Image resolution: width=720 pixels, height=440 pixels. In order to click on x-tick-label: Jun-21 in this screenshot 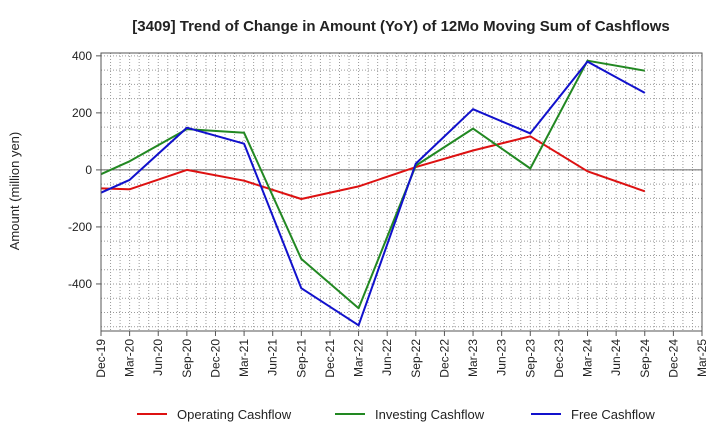, I will do `click(273, 357)`.